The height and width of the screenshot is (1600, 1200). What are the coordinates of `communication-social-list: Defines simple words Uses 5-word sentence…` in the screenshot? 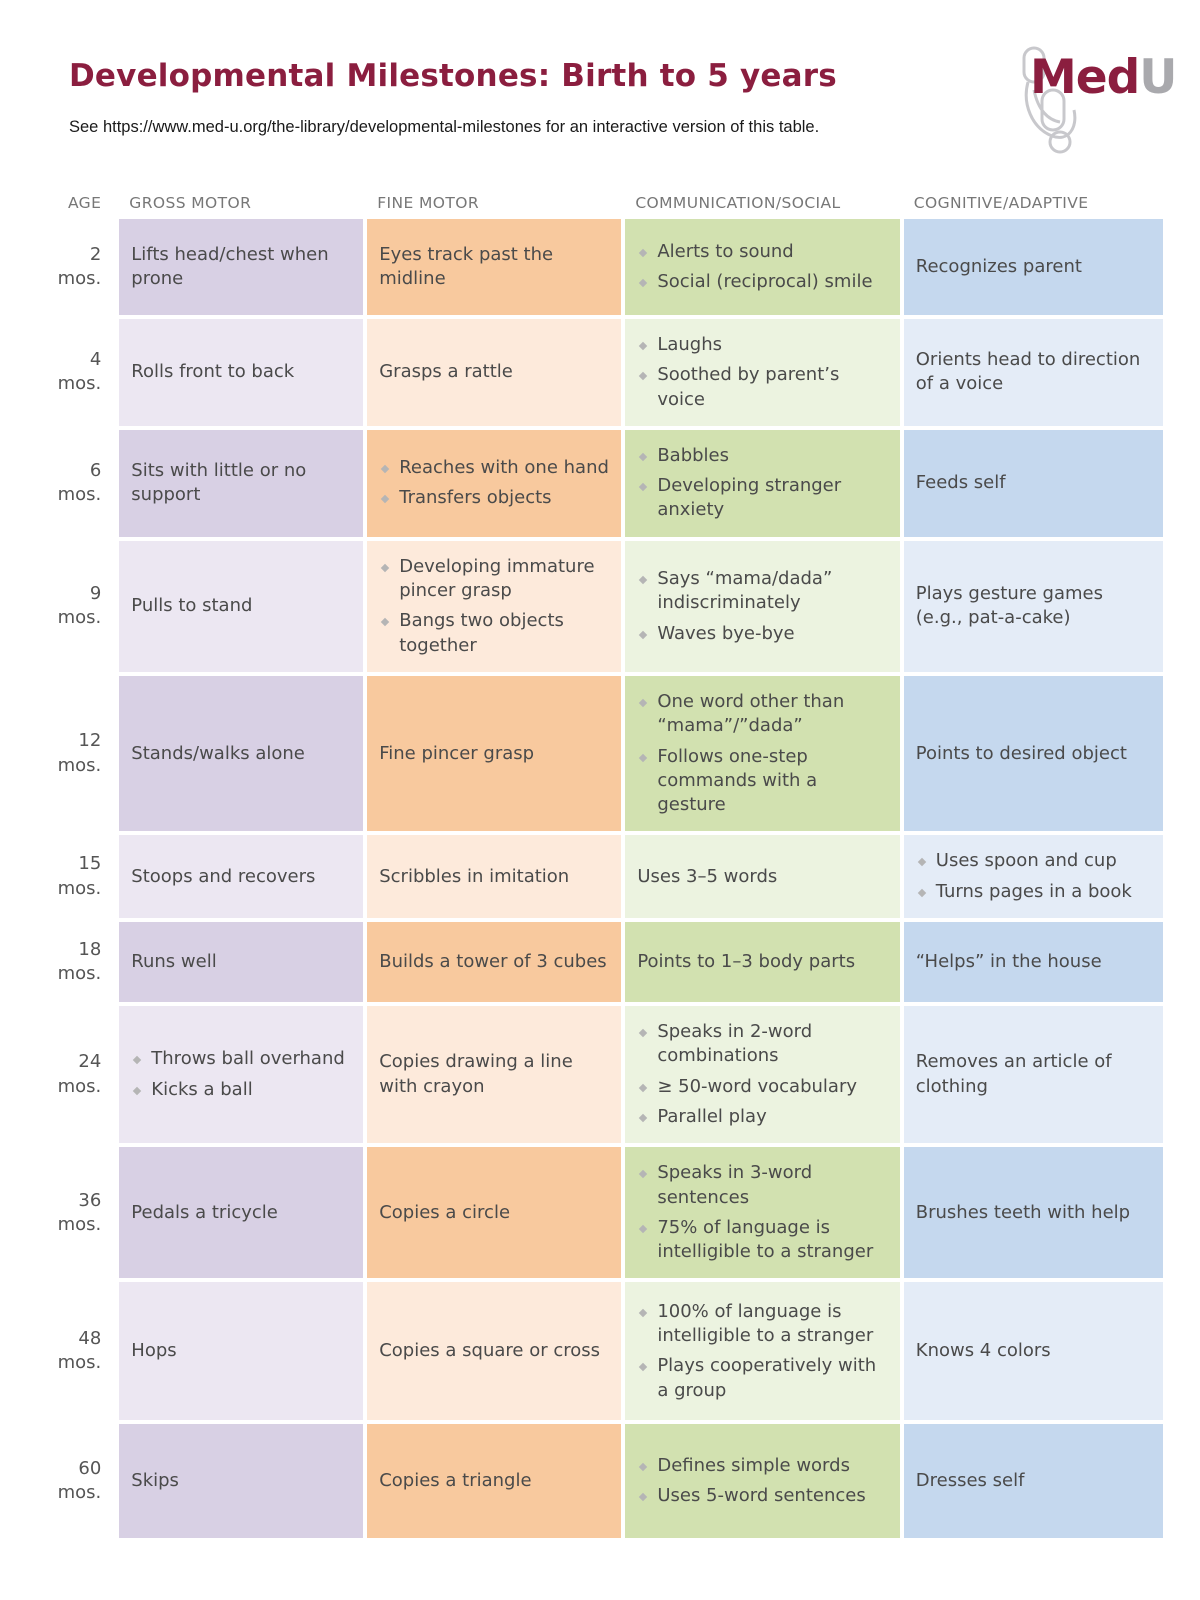 It's located at (762, 1481).